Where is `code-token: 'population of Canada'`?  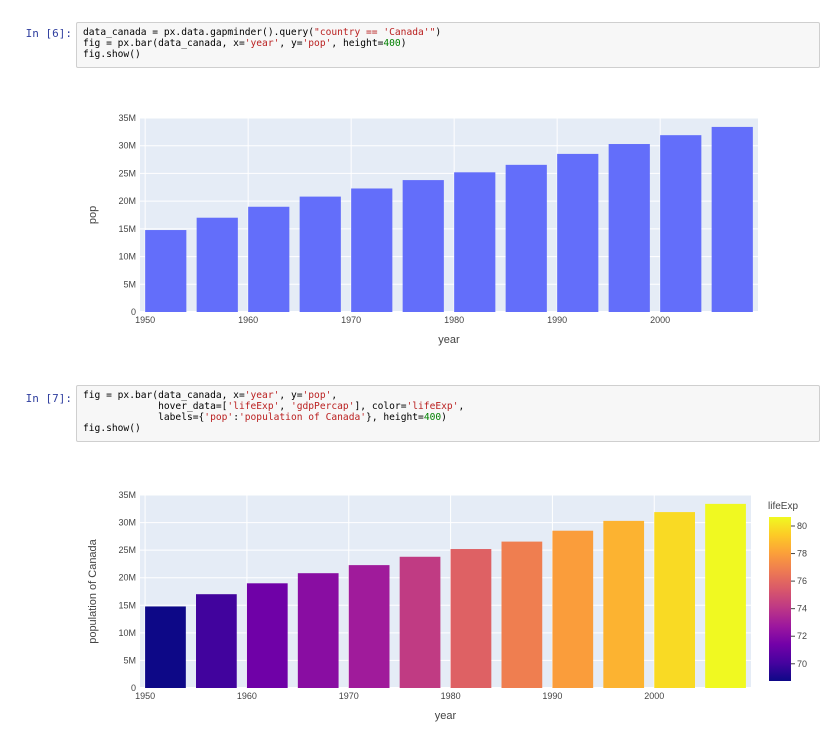
code-token: 'population of Canada' is located at coordinates (302, 417).